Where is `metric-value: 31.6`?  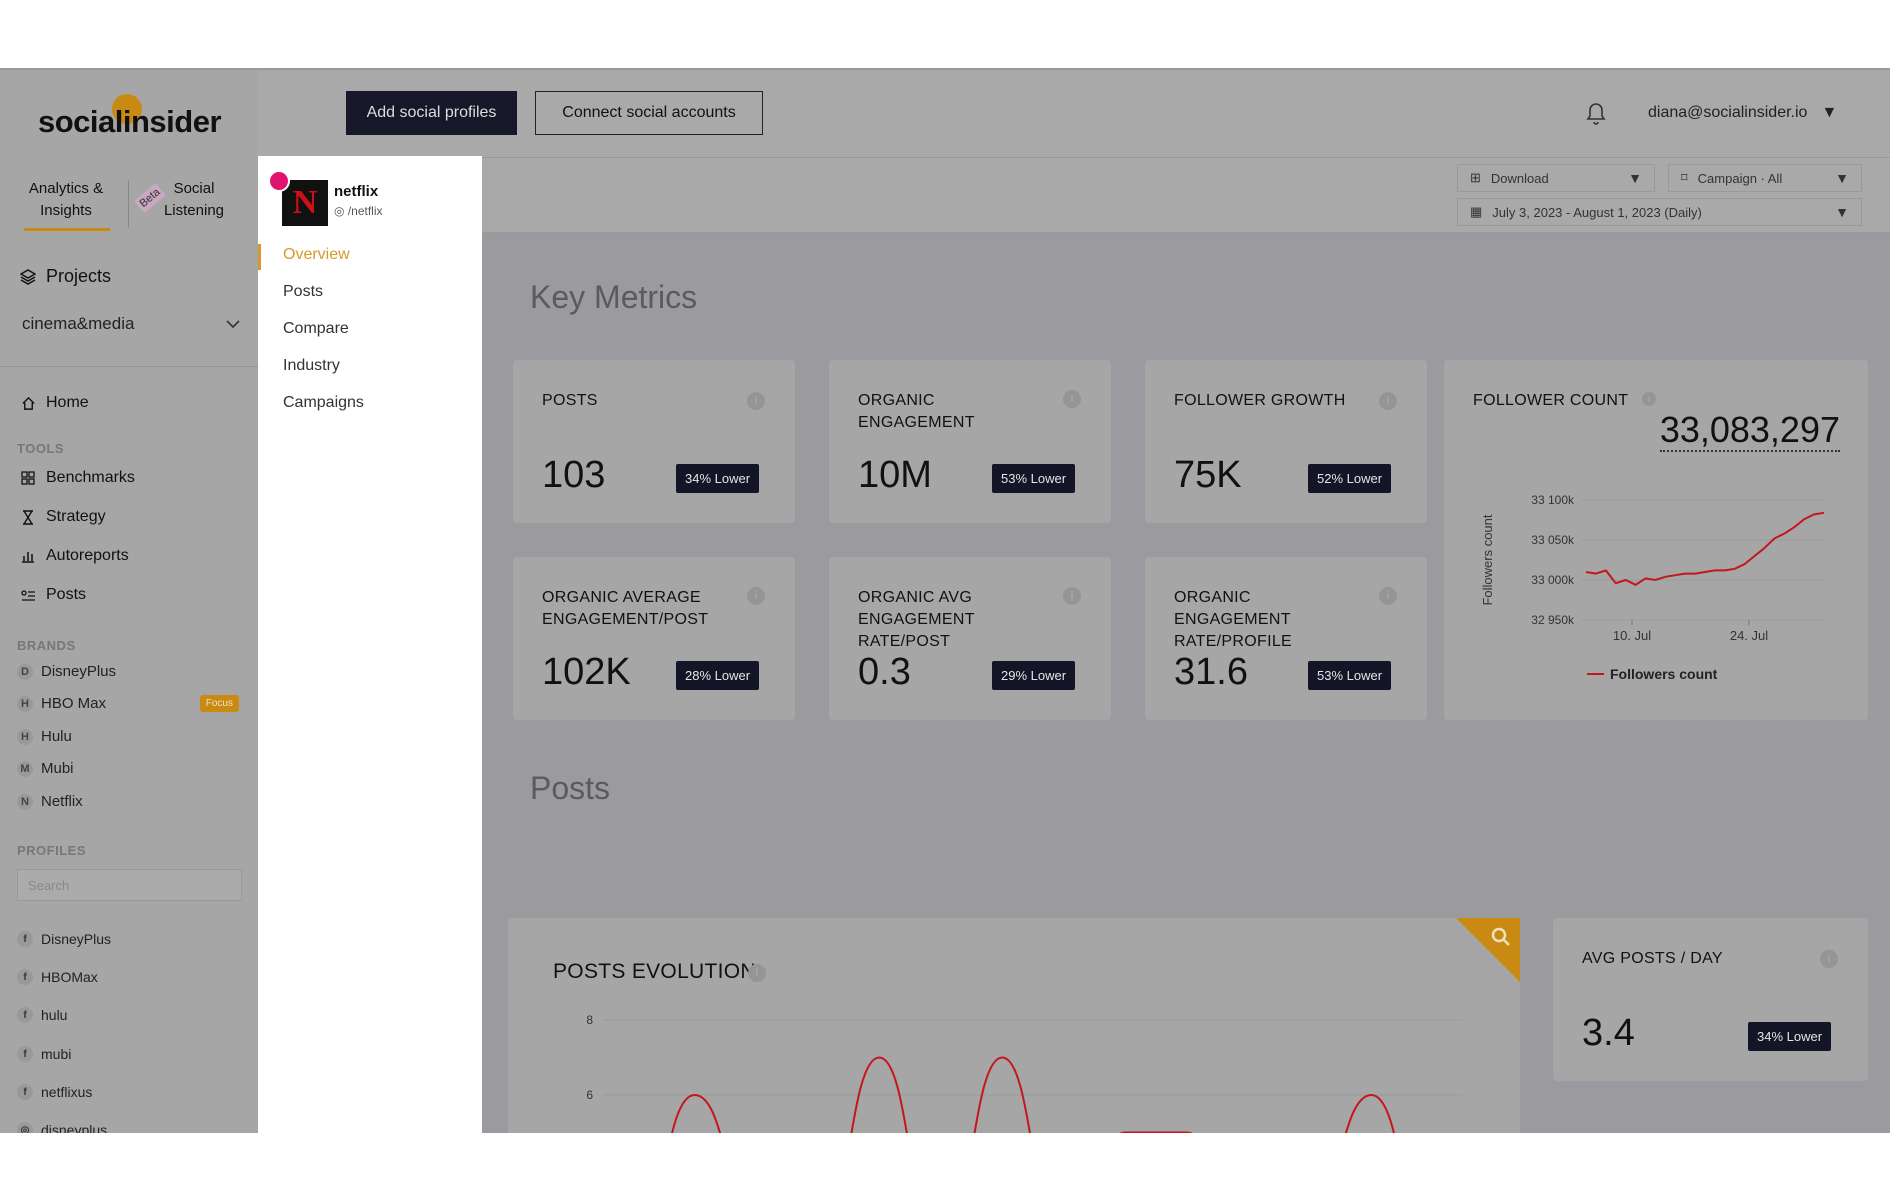
metric-value: 31.6 is located at coordinates (1211, 672).